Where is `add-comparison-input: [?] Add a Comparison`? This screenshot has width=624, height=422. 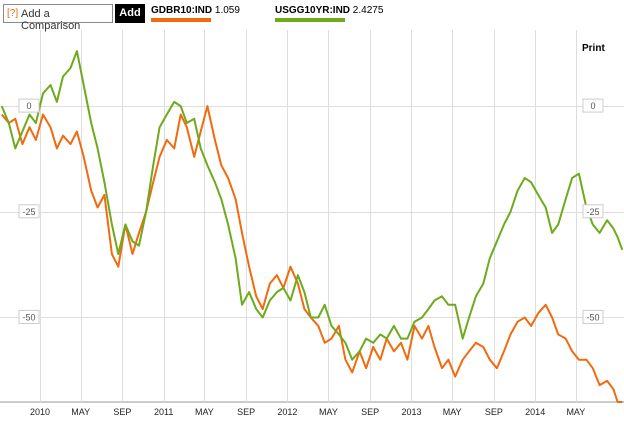
add-comparison-input: [?] Add a Comparison is located at coordinates (58, 18).